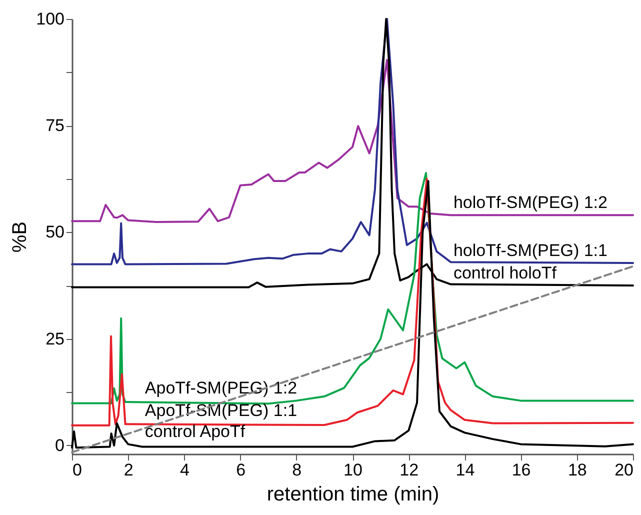 This screenshot has height=515, width=641. What do you see at coordinates (530, 202) in the screenshot?
I see `series-label: holoTf-SM(PEG) 1:2` at bounding box center [530, 202].